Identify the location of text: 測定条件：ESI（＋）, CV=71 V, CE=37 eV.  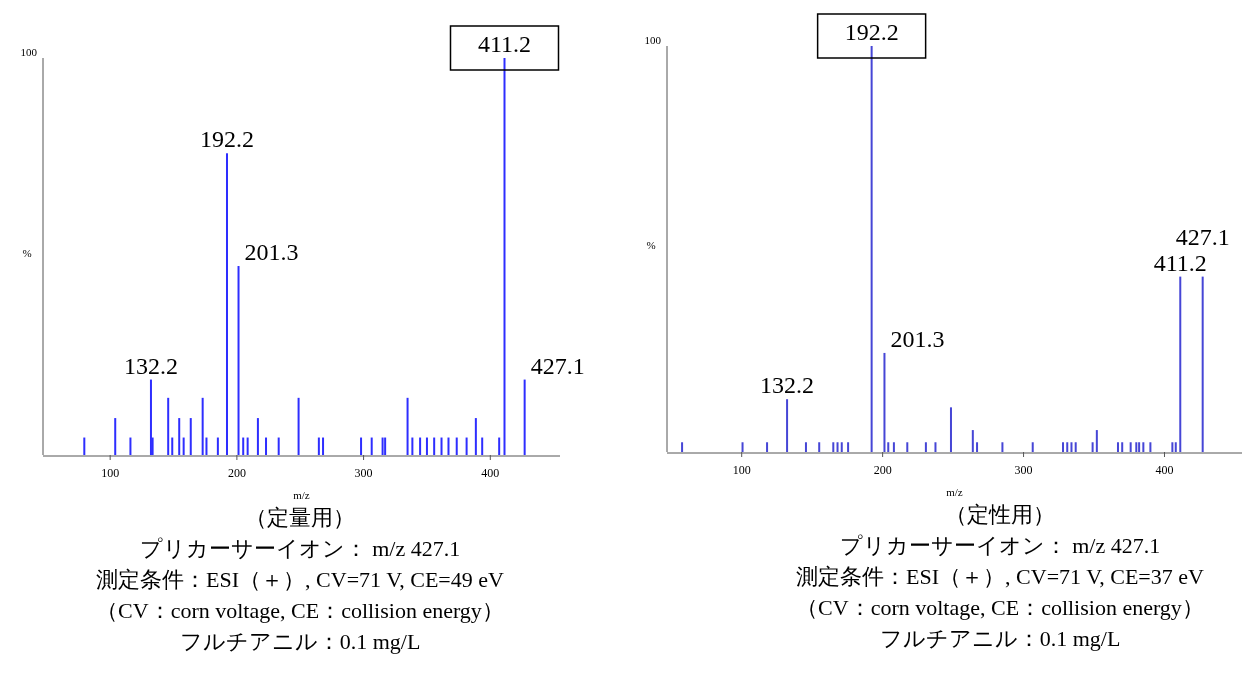
(1000, 576).